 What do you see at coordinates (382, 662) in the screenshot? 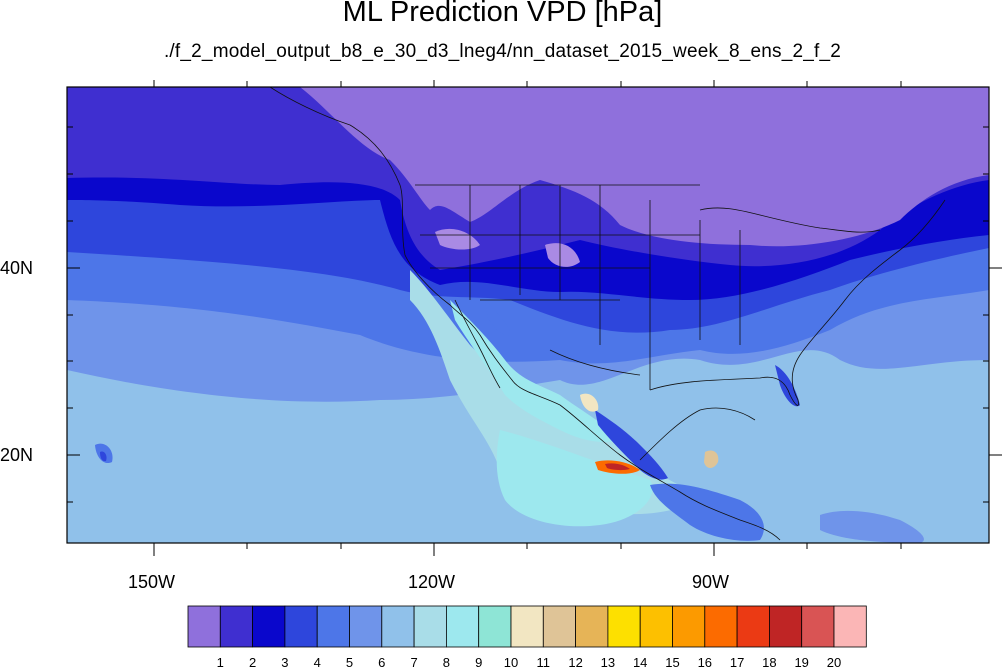
I see `colorbar-tick-label: 6` at bounding box center [382, 662].